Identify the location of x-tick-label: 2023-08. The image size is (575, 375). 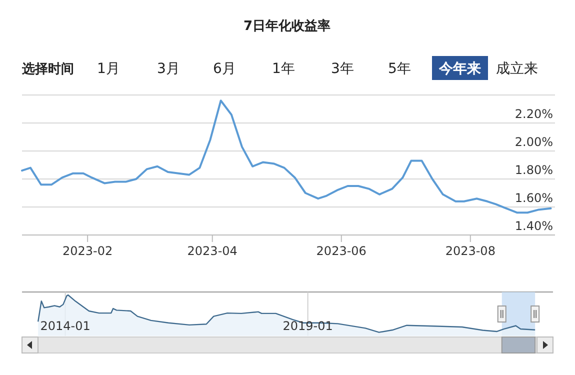
(470, 251).